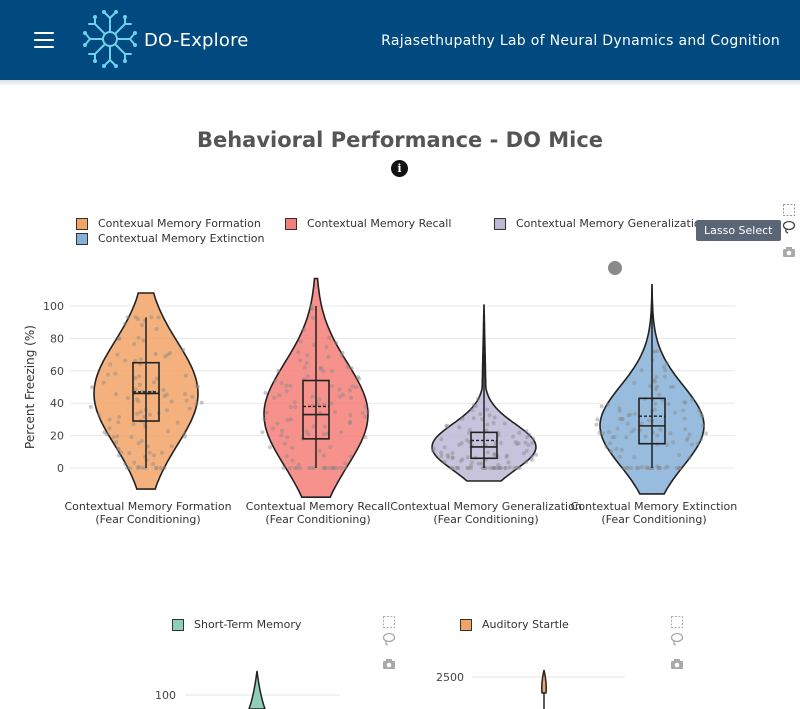 Image resolution: width=800 pixels, height=709 pixels. What do you see at coordinates (400, 83) in the screenshot?
I see `header-shadow` at bounding box center [400, 83].